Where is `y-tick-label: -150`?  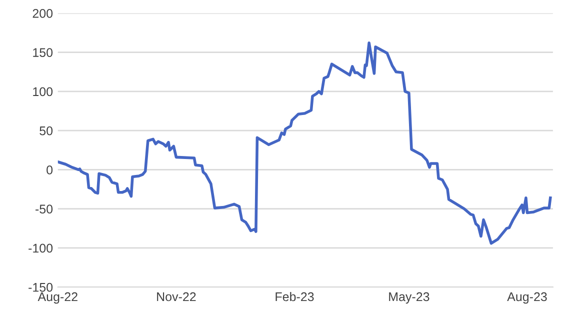 y-tick-label: -150 is located at coordinates (40, 287).